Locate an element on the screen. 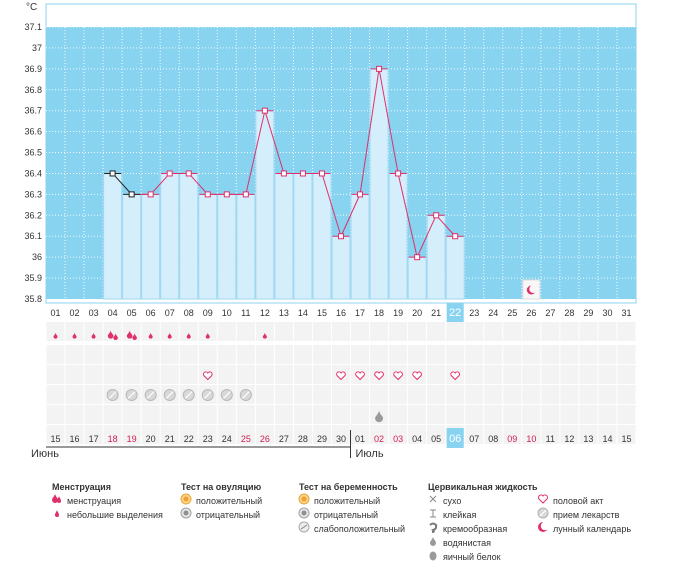 The width and height of the screenshot is (675, 587). y-tick-label: 37.1 is located at coordinates (33, 27).